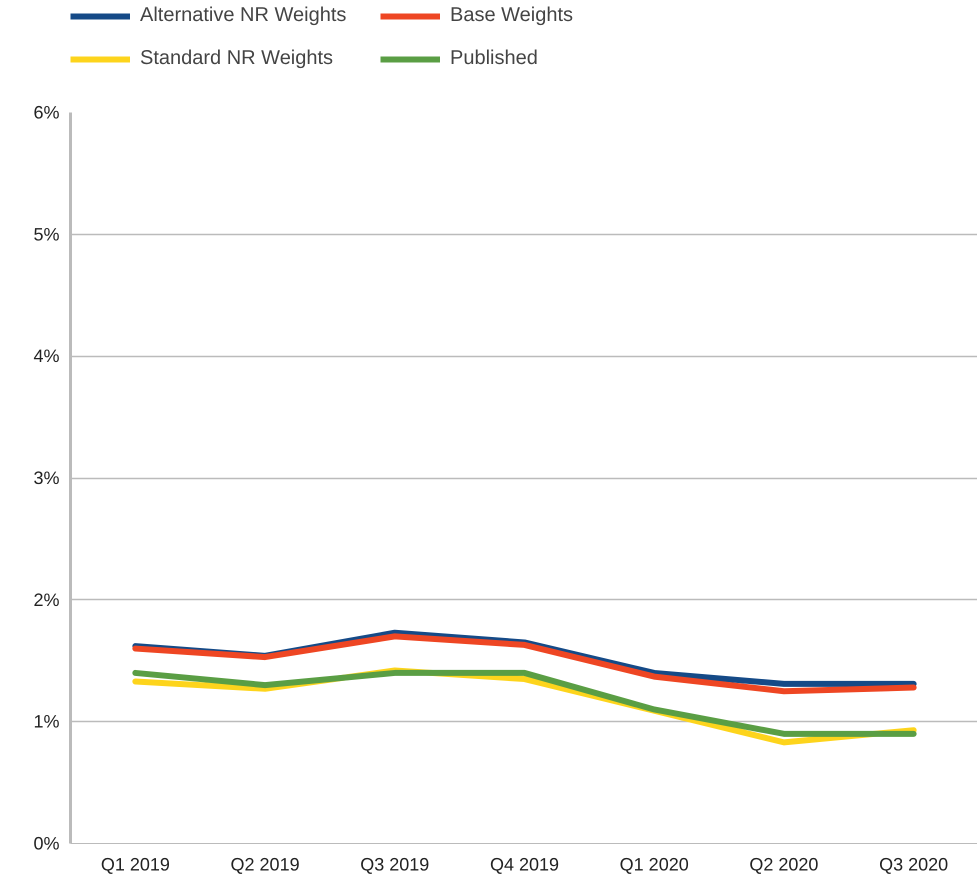  Describe the element at coordinates (512, 15) in the screenshot. I see `legend-label: Base Weights` at that location.